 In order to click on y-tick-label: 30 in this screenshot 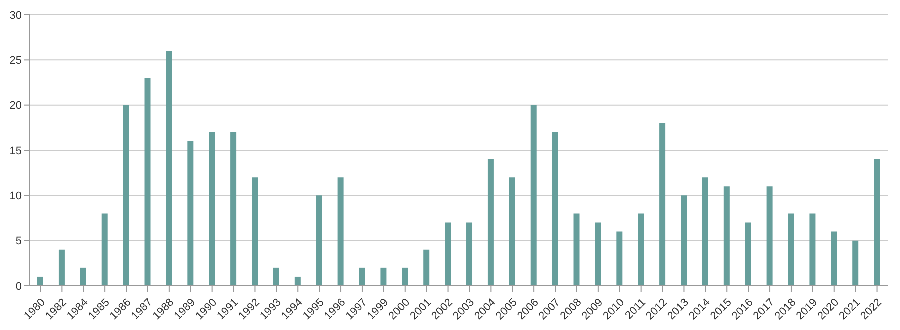, I will do `click(16, 16)`.